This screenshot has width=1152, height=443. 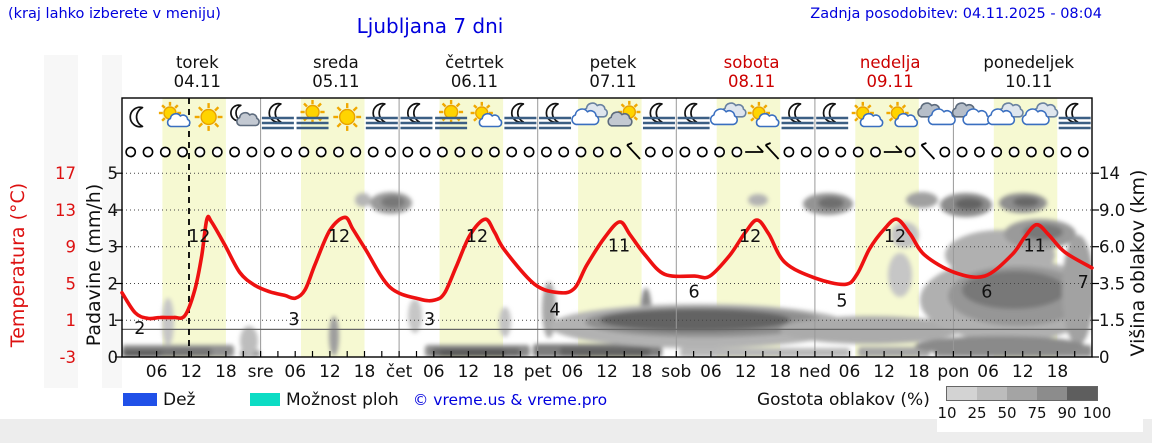 What do you see at coordinates (71, 320) in the screenshot?
I see `svg-text: 1` at bounding box center [71, 320].